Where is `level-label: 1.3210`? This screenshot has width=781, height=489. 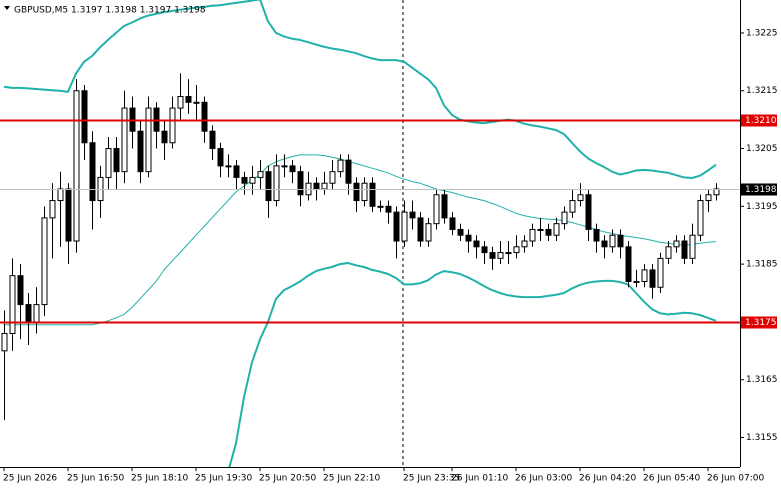 level-label: 1.3210 is located at coordinates (761, 121).